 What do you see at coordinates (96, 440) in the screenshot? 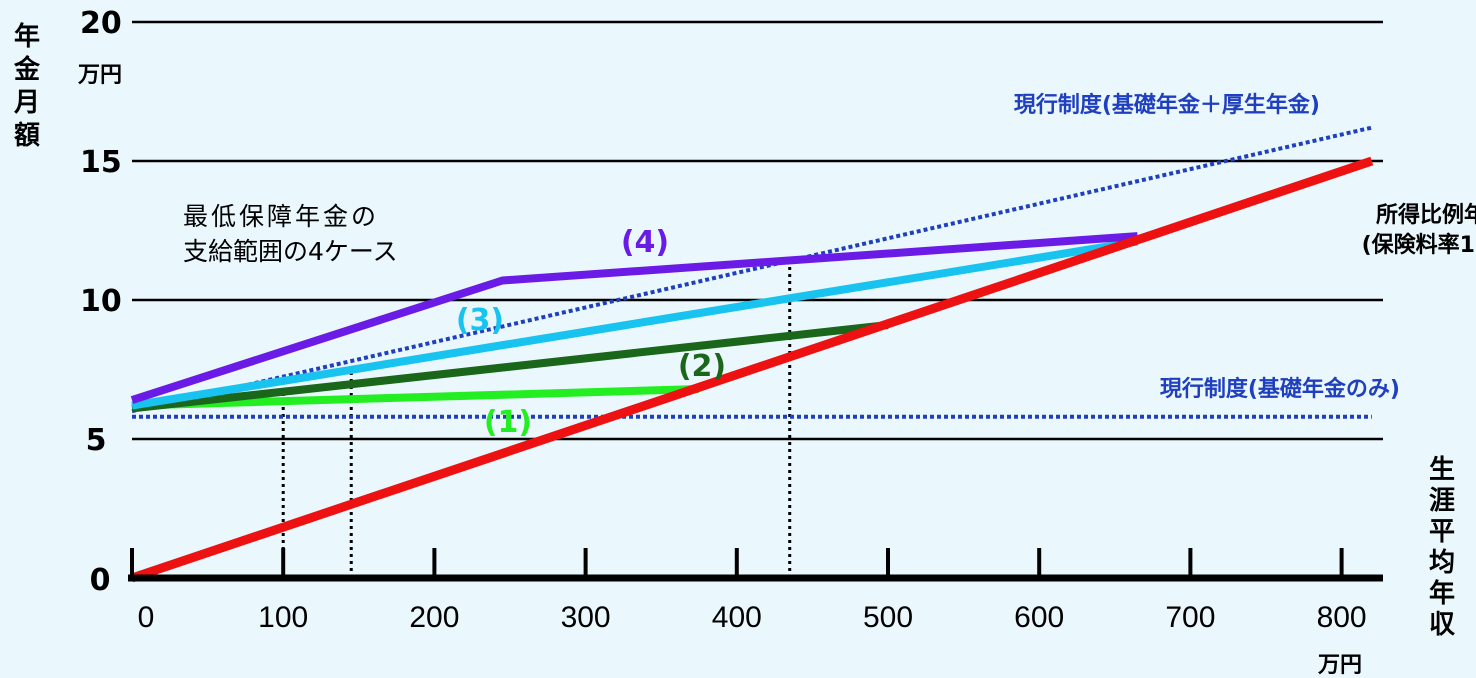
I see `y-tick-label-5: 5` at bounding box center [96, 440].